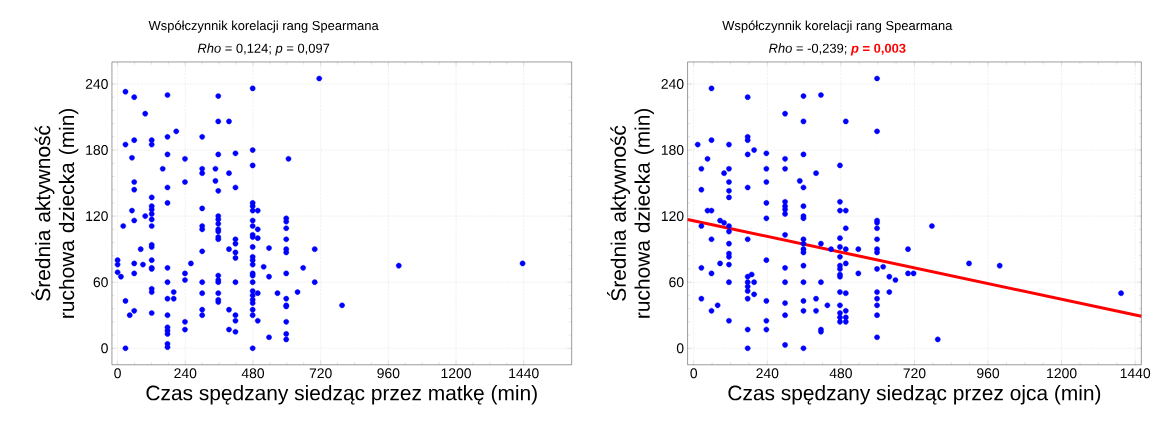 This screenshot has width=1154, height=430. What do you see at coordinates (914, 395) in the screenshot?
I see `x-axis-title: Czas spędzany siedząc przez ojca (min)` at bounding box center [914, 395].